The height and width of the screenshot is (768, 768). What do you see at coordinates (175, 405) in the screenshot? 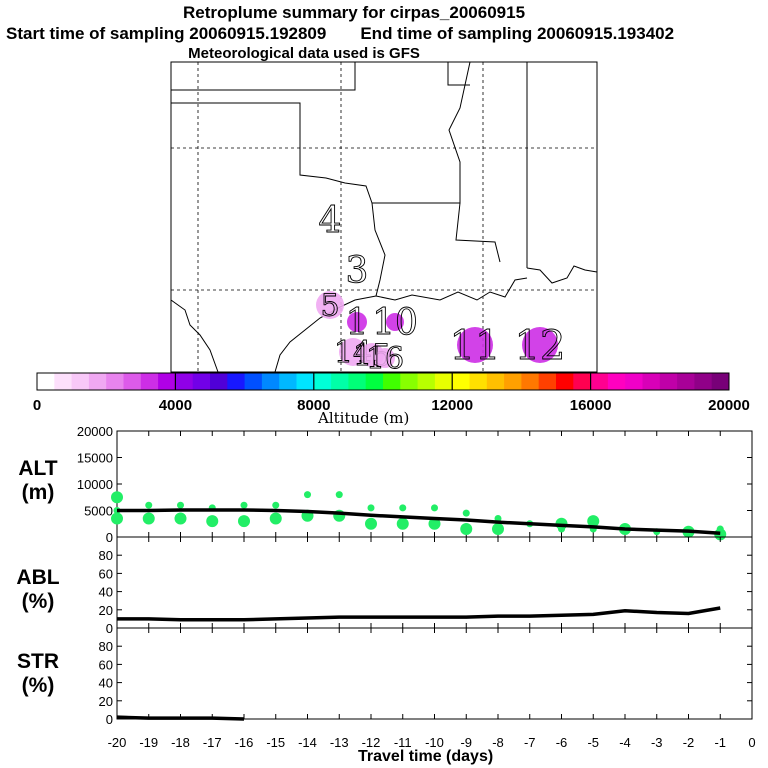
I see `colorbar-tick-label: 4000` at bounding box center [175, 405].